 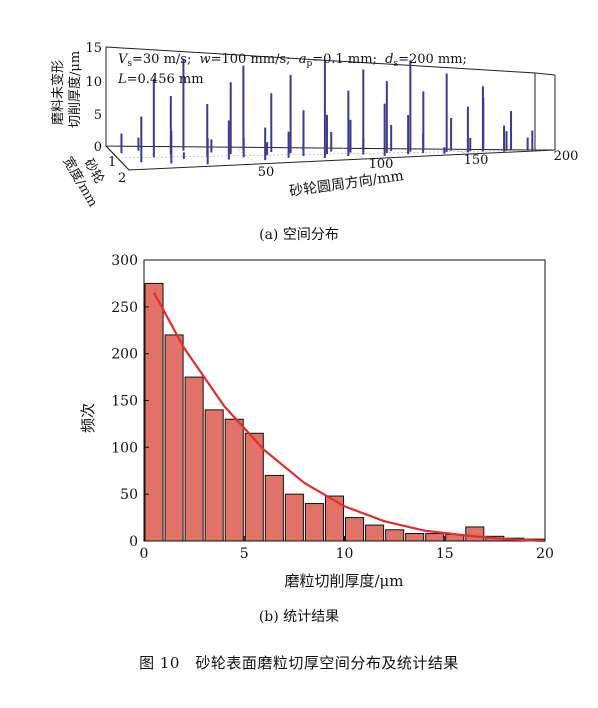 What do you see at coordinates (58, 92) in the screenshot?
I see `z-axis-label-1: 磨料未变形` at bounding box center [58, 92].